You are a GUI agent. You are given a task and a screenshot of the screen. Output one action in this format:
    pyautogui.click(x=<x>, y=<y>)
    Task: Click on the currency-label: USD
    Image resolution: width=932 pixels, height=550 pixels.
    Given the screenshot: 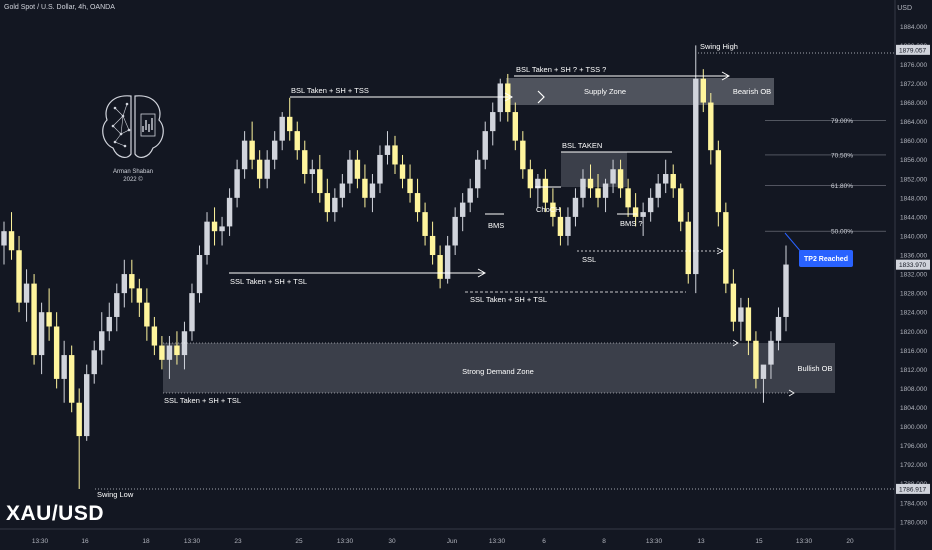 What is the action you would take?
    pyautogui.click(x=904, y=8)
    